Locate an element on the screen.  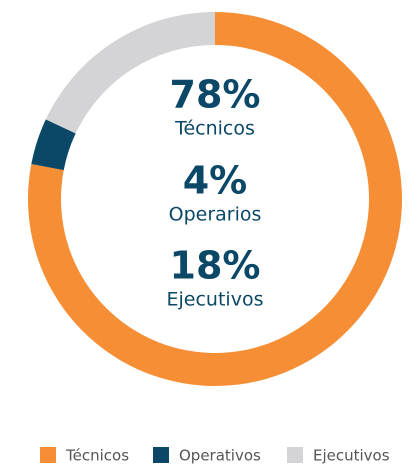
center-value: 18% is located at coordinates (215, 266).